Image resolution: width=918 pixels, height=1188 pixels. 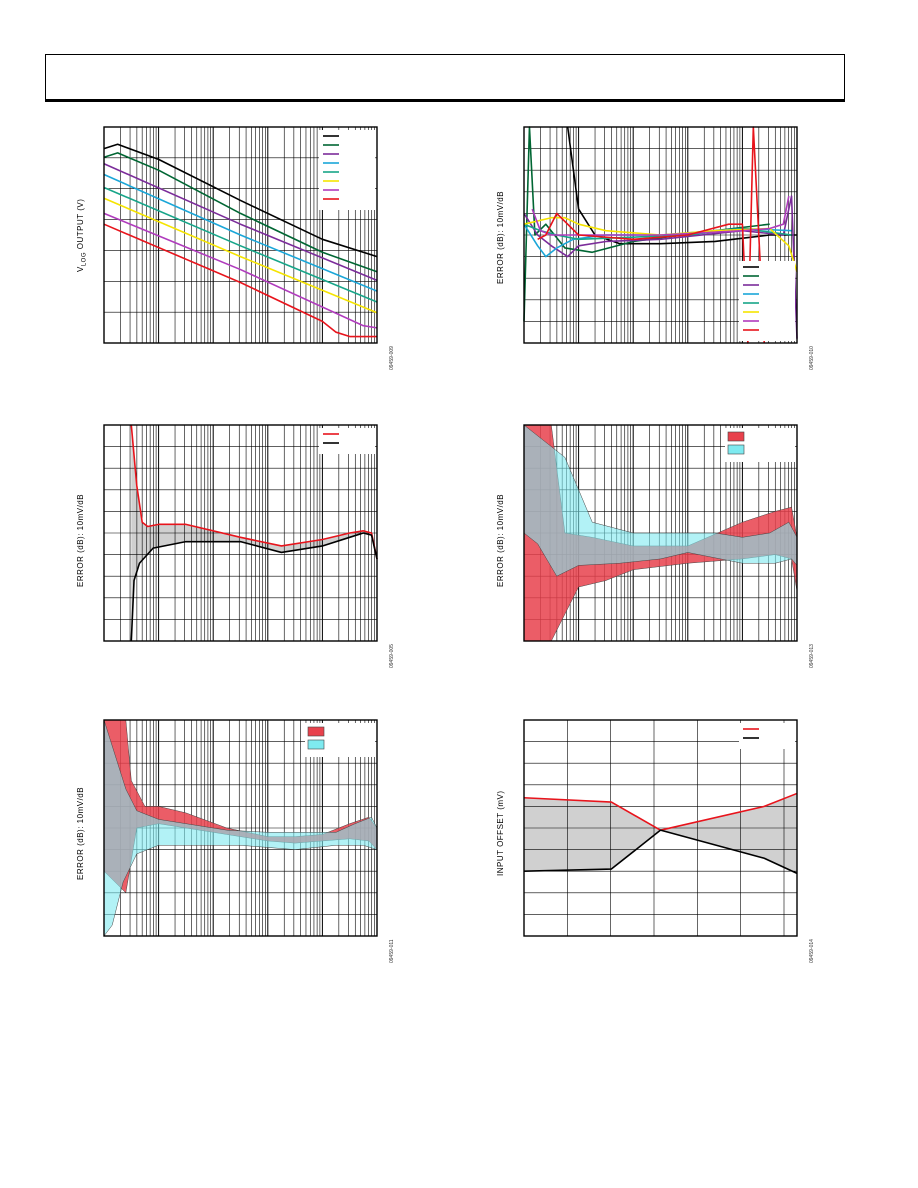 What do you see at coordinates (80, 225) in the screenshot?
I see `y-axis-label-1-rest: OUTPUT (V)` at bounding box center [80, 225].